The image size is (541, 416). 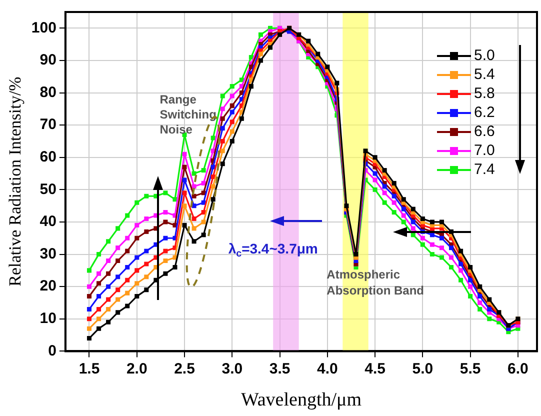 What do you see at coordinates (48, 253) in the screenshot?
I see `y-tick-label: 30` at bounding box center [48, 253].